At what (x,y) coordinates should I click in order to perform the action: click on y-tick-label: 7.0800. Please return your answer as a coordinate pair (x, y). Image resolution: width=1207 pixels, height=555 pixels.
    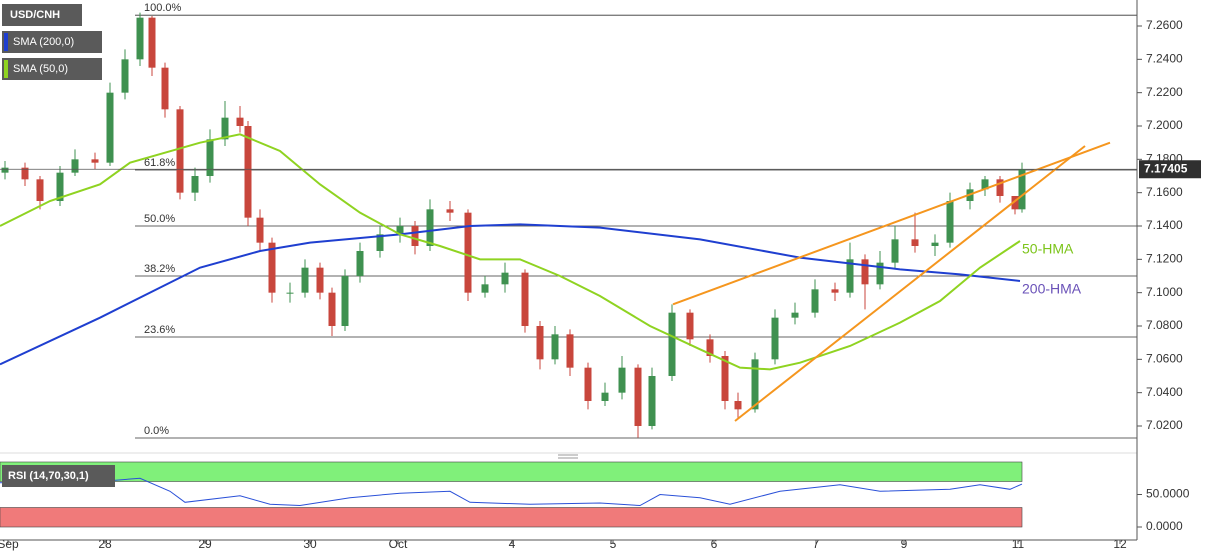
    Looking at the image, I should click on (1164, 325).